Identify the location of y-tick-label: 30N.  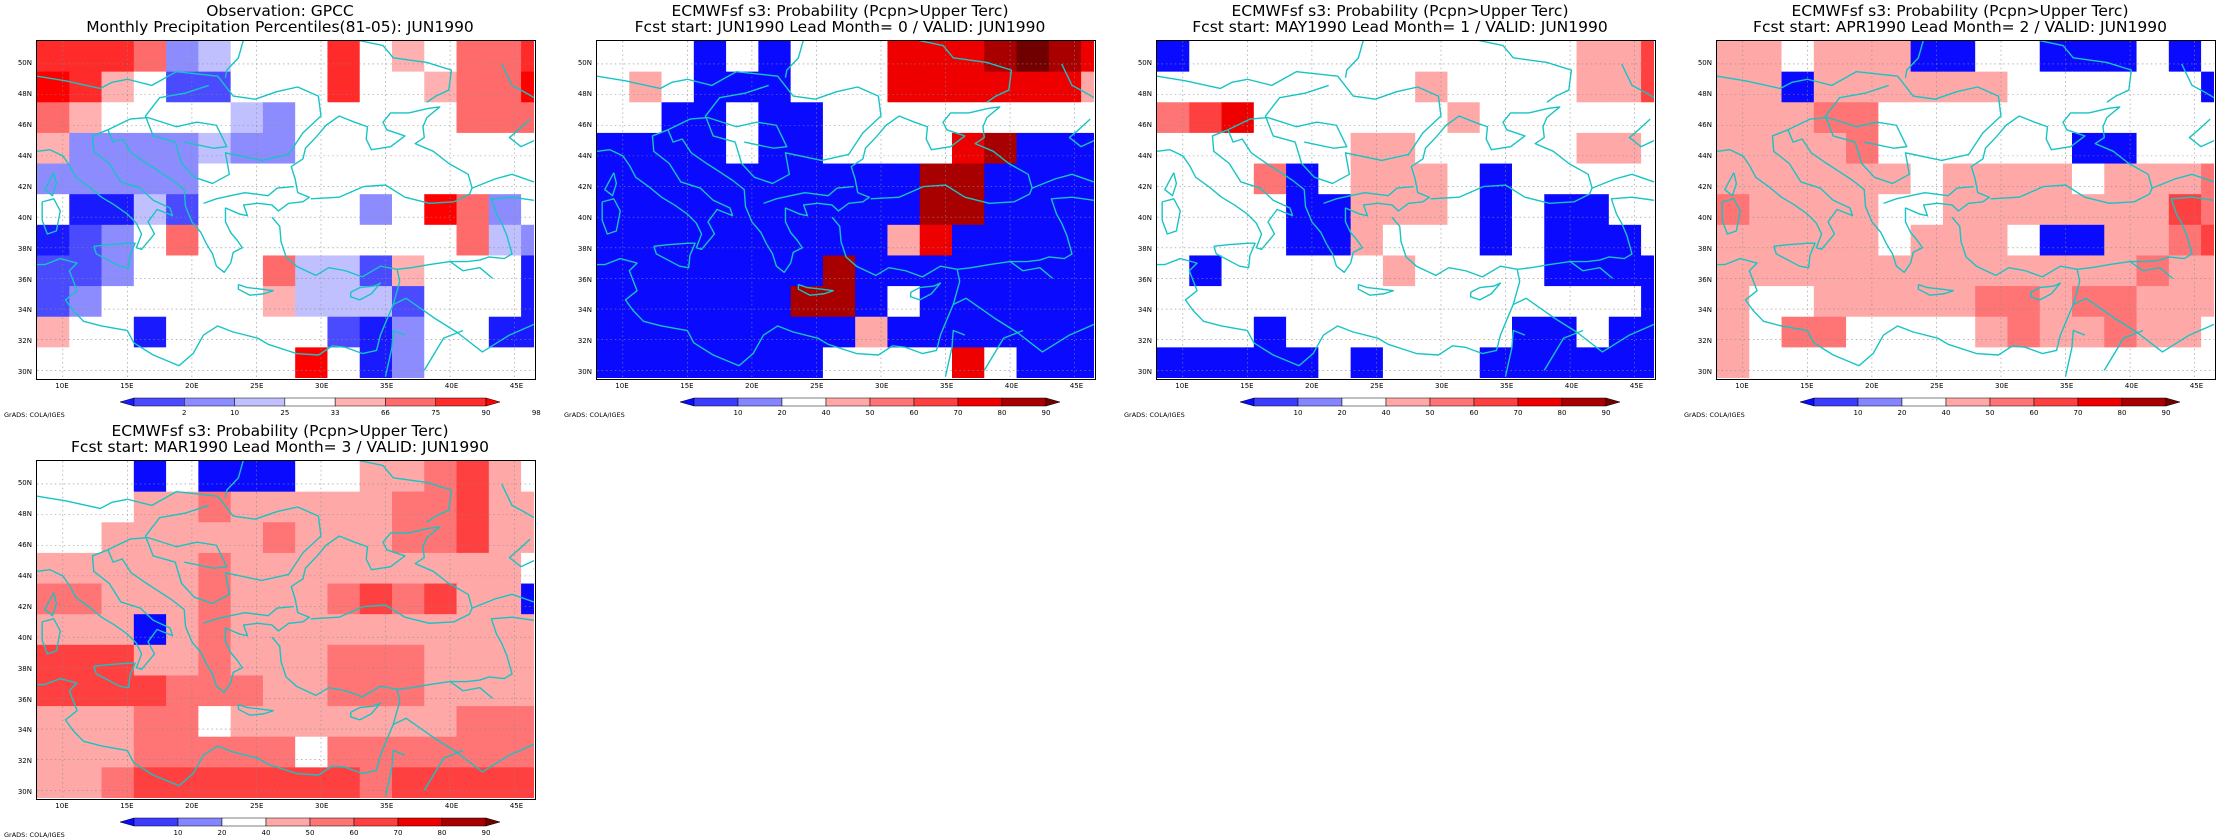
(24, 372).